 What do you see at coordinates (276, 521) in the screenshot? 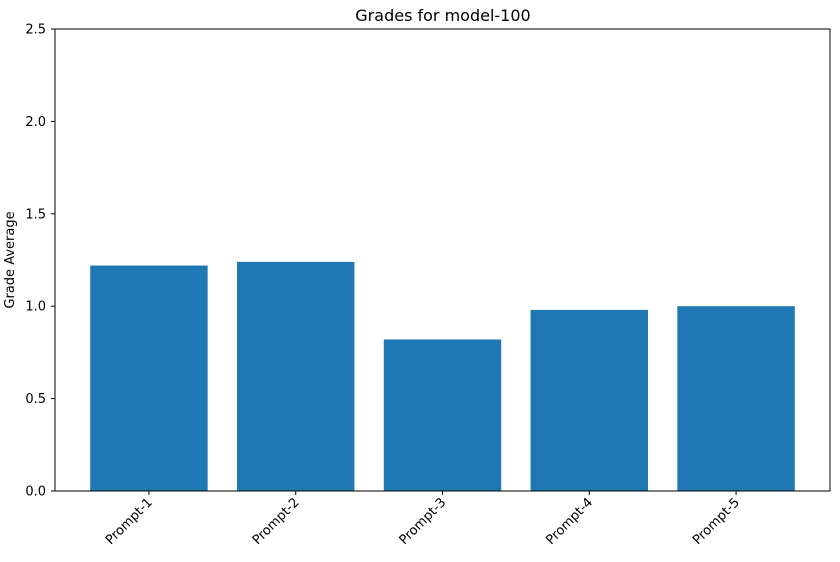
I see `x-tick-label-prompt-2: Prompt-2` at bounding box center [276, 521].